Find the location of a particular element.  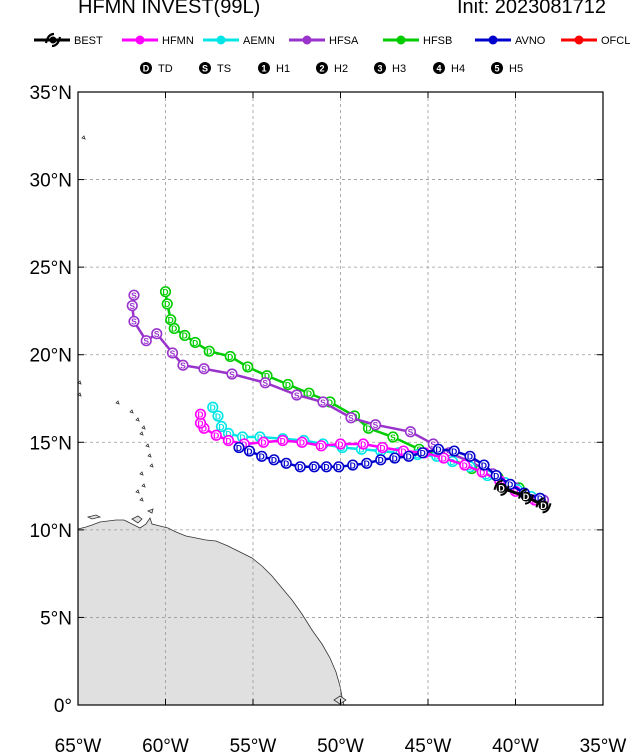

lon-tick-label: 50°W is located at coordinates (340, 745).